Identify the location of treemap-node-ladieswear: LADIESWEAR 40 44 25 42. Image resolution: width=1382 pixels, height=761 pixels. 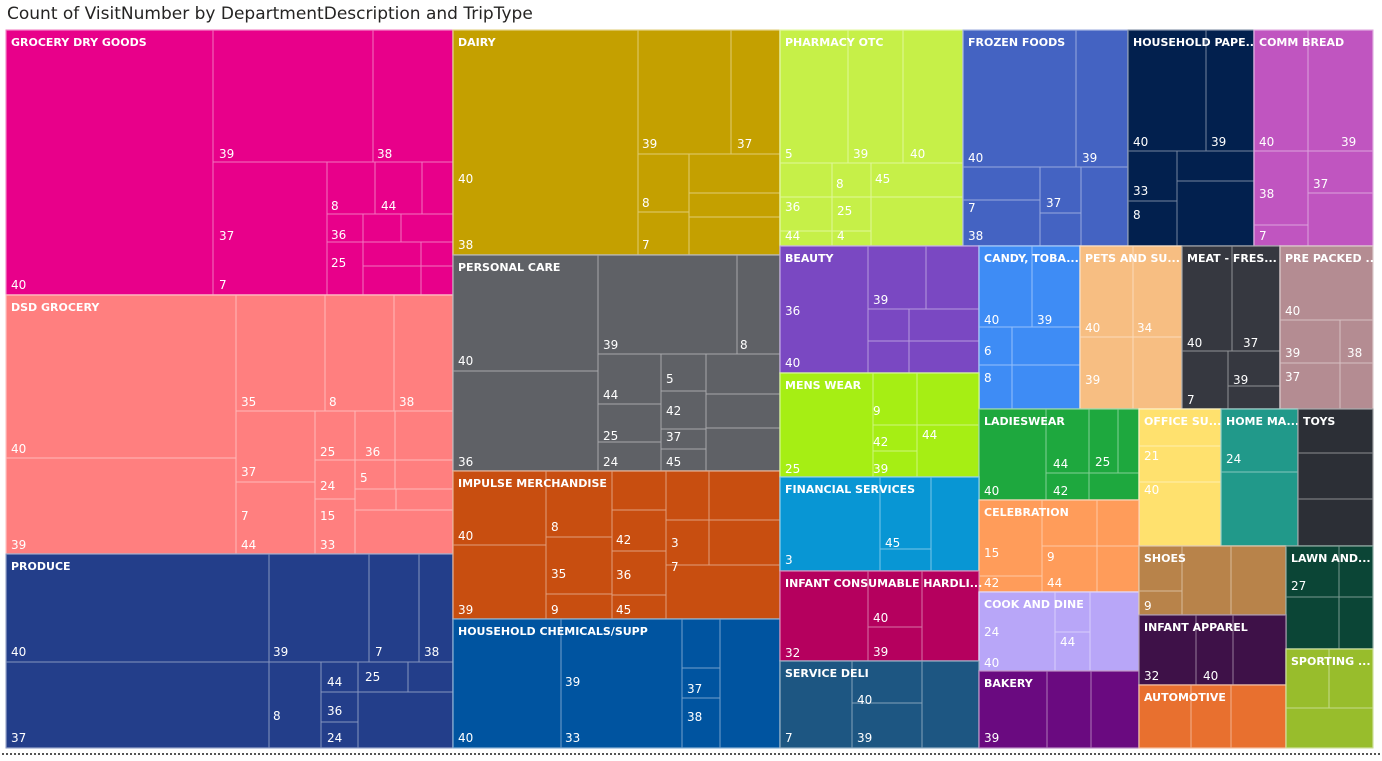
(1059, 454).